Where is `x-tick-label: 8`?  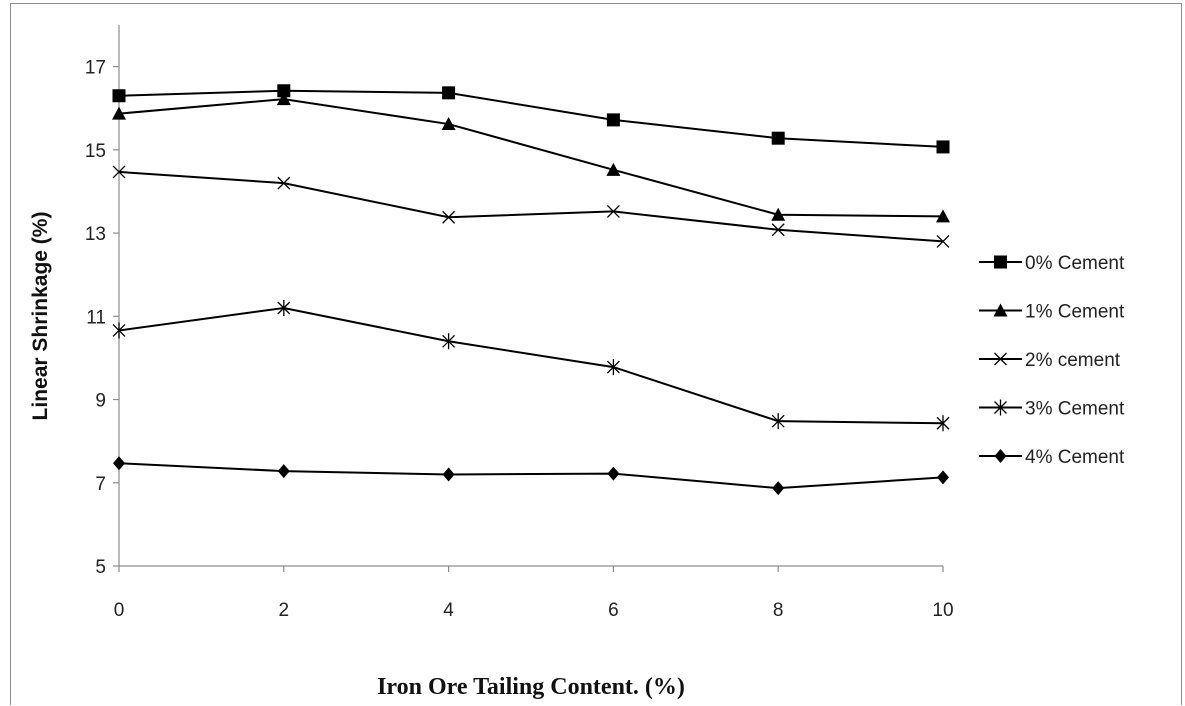 x-tick-label: 8 is located at coordinates (778, 610).